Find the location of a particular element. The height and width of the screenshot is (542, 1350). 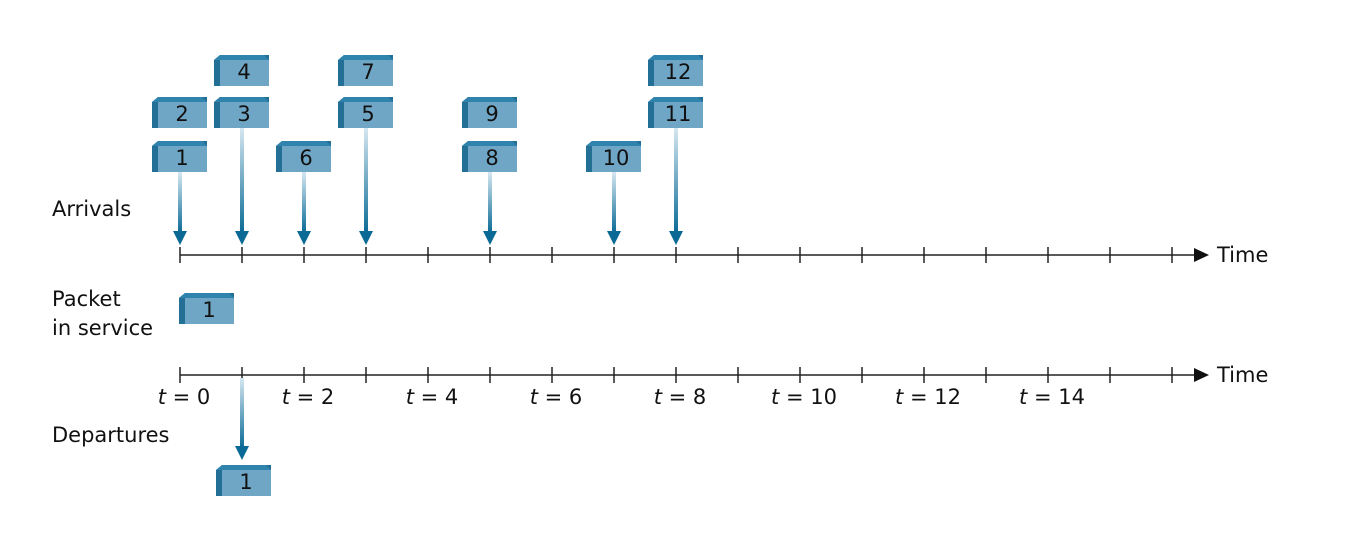

packet: 10 is located at coordinates (613, 156).